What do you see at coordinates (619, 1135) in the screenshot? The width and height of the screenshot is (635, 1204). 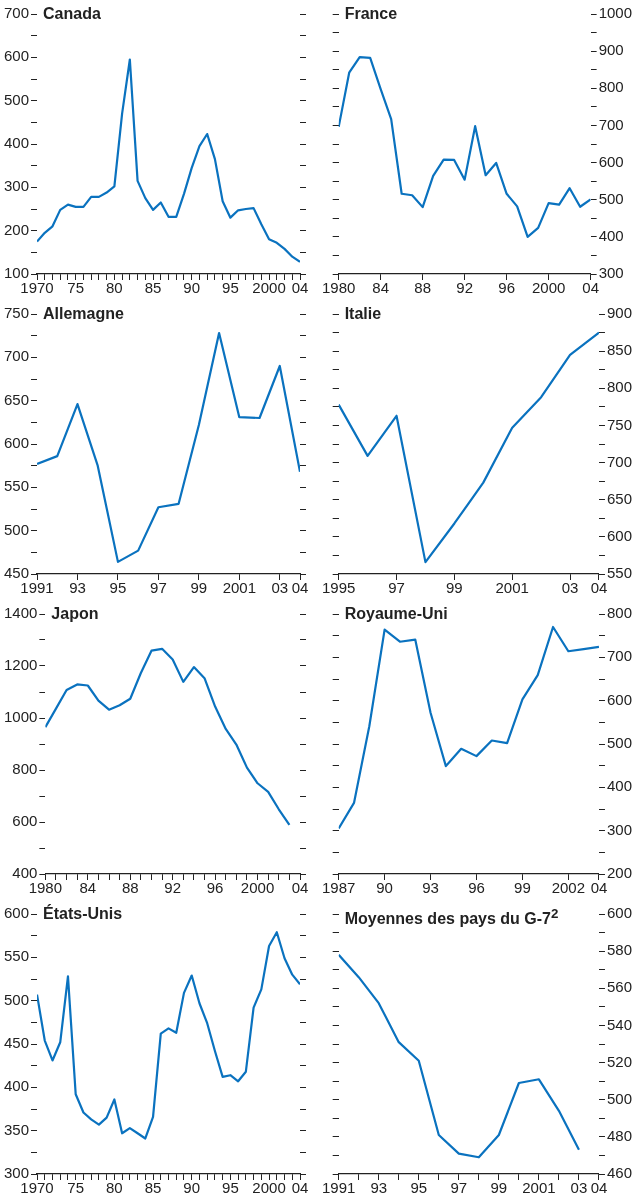 I see `y-tick-label: 480` at bounding box center [619, 1135].